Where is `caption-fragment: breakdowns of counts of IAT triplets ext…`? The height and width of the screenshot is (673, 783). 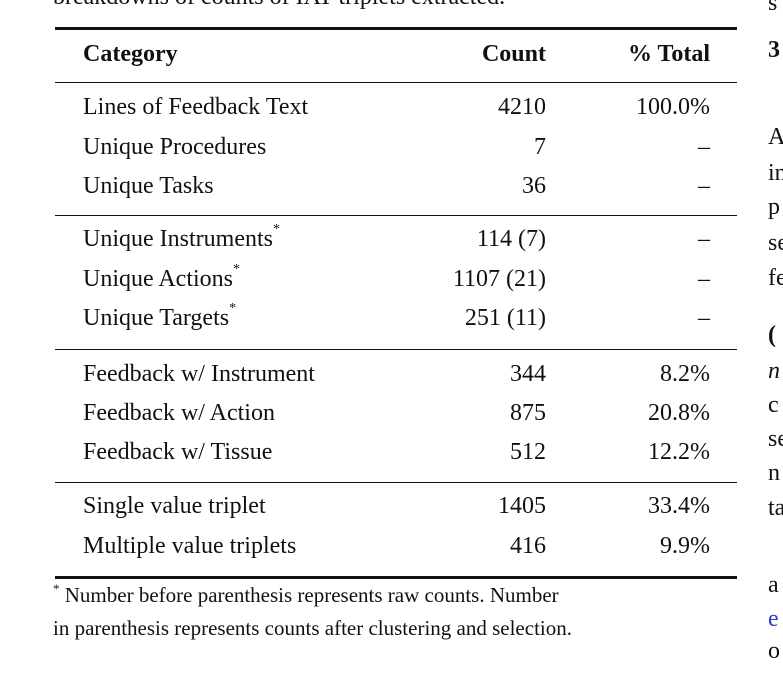 caption-fragment: breakdowns of counts of IAT triplets ext… is located at coordinates (279, 5).